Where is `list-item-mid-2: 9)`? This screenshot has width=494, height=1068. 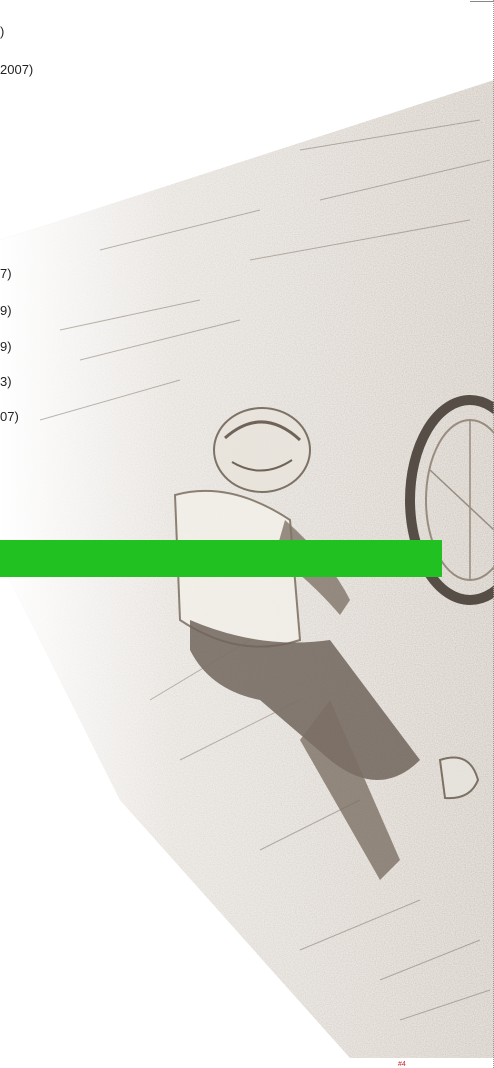 list-item-mid-2: 9) is located at coordinates (6, 310).